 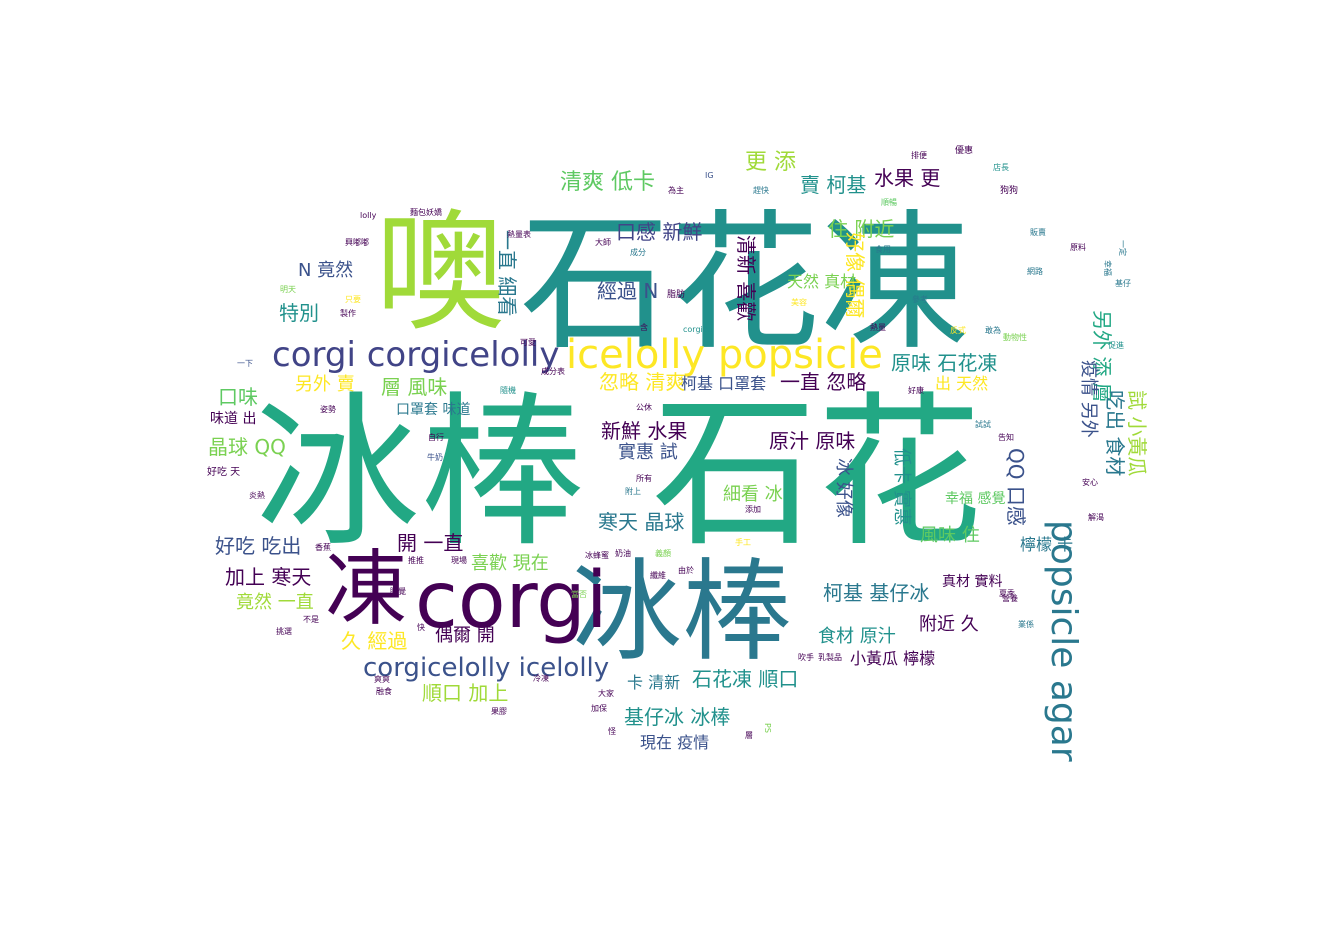 I want to click on cloud-word: 柯基 基仔冰, so click(x=876, y=593).